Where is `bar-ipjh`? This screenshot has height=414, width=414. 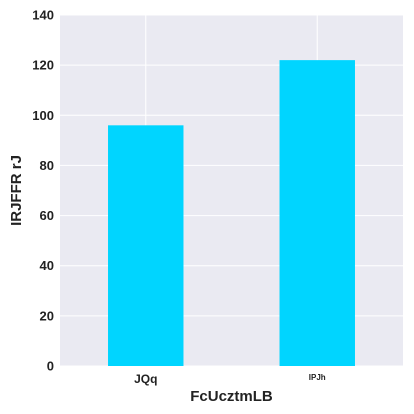
bar-ipjh is located at coordinates (317, 213).